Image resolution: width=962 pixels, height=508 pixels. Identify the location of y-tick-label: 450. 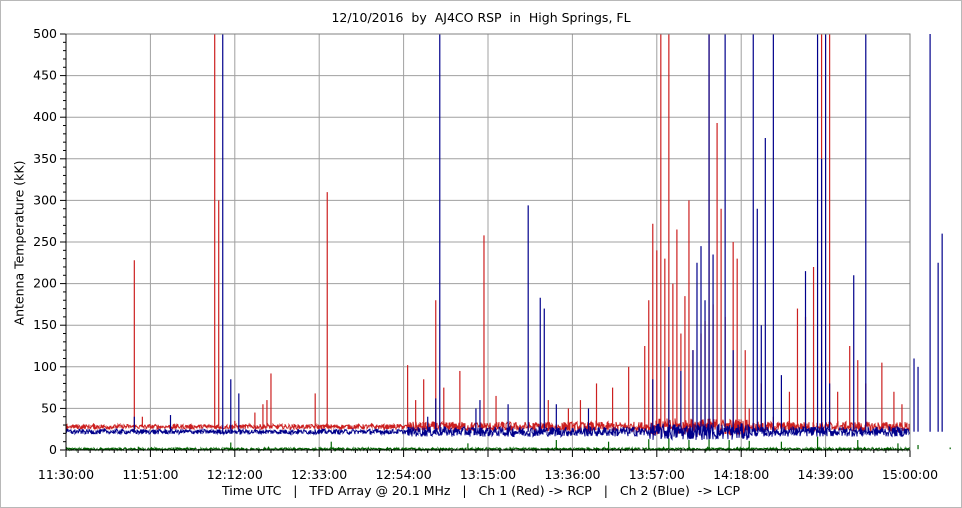
(45, 75).